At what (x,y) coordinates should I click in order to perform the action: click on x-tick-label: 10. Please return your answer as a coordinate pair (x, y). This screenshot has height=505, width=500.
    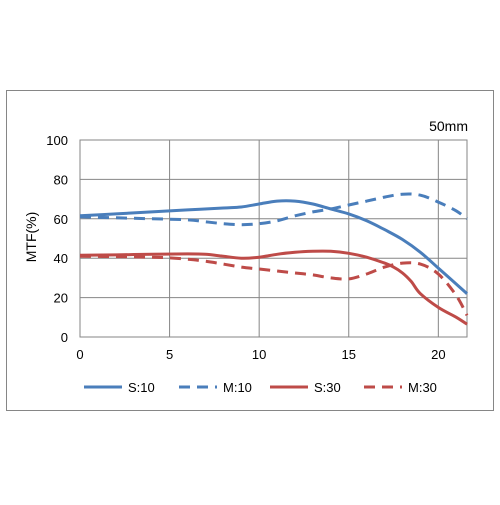
    Looking at the image, I should click on (259, 354).